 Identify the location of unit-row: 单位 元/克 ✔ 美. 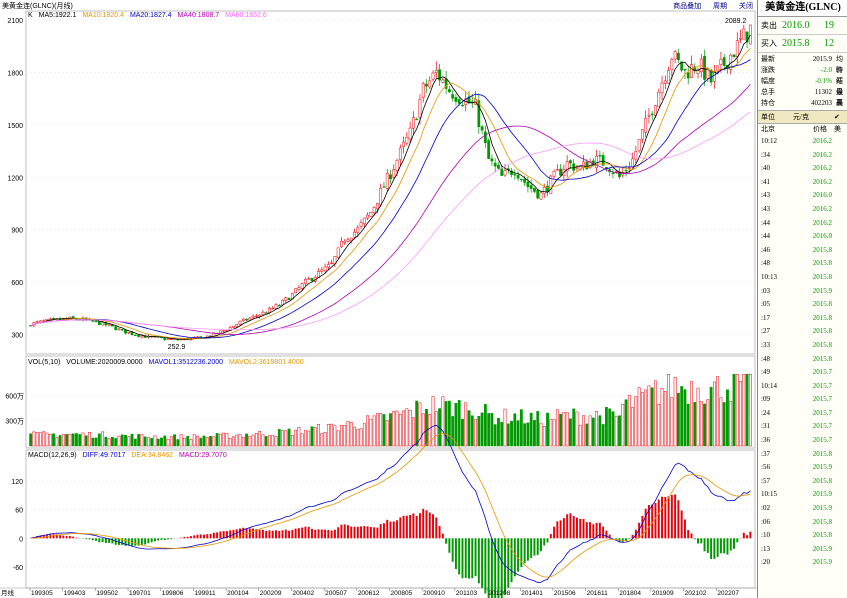
(802, 121).